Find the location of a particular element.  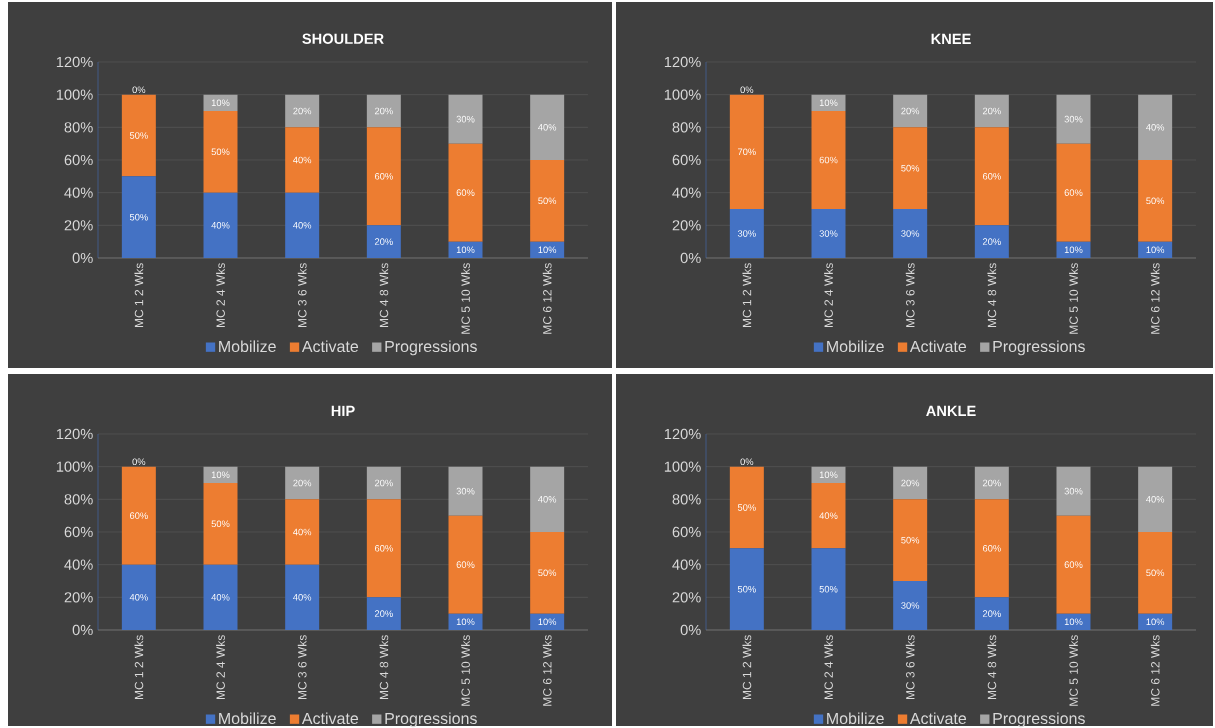

x-tick-label: MC 2 4 Wks is located at coordinates (220, 667).